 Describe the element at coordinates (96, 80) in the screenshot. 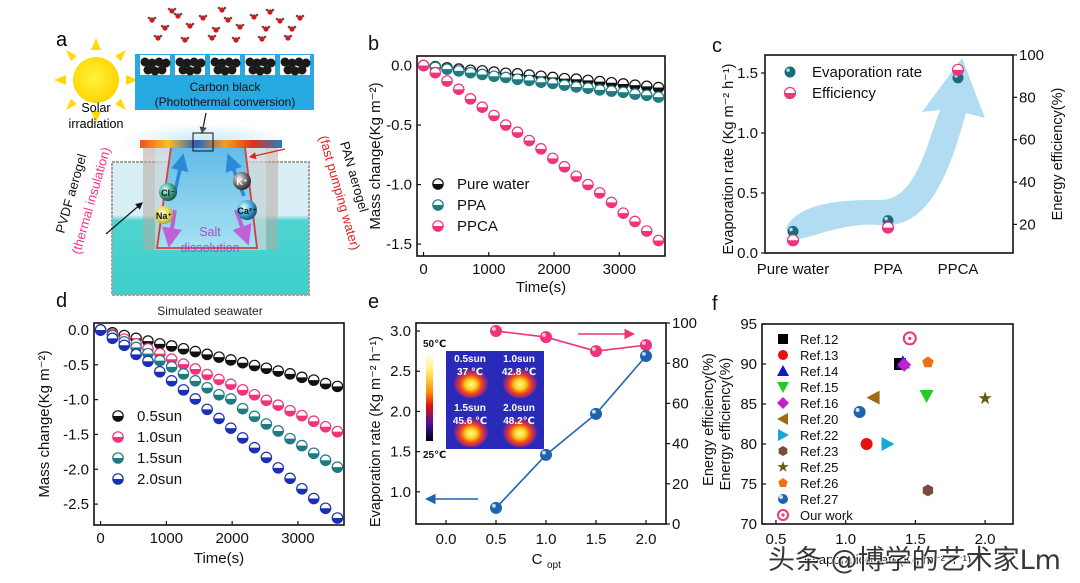

I see `sun-icon` at that location.